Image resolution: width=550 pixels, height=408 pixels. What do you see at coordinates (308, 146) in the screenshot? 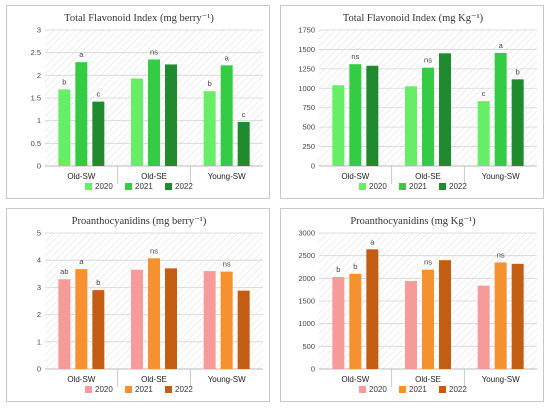
I see `y-tick-label: 250` at bounding box center [308, 146].